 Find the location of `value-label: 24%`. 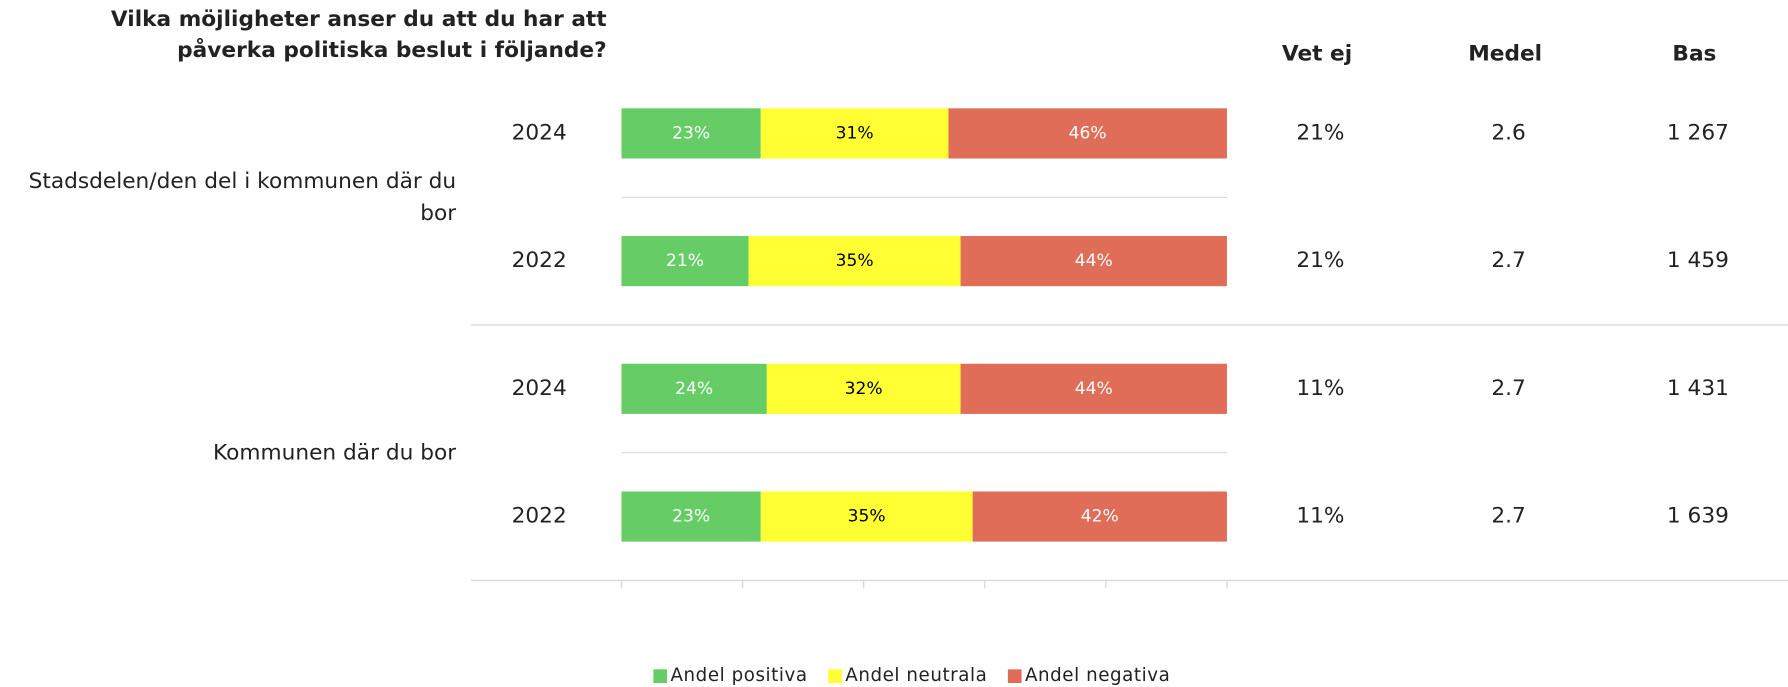

value-label: 24% is located at coordinates (694, 389).